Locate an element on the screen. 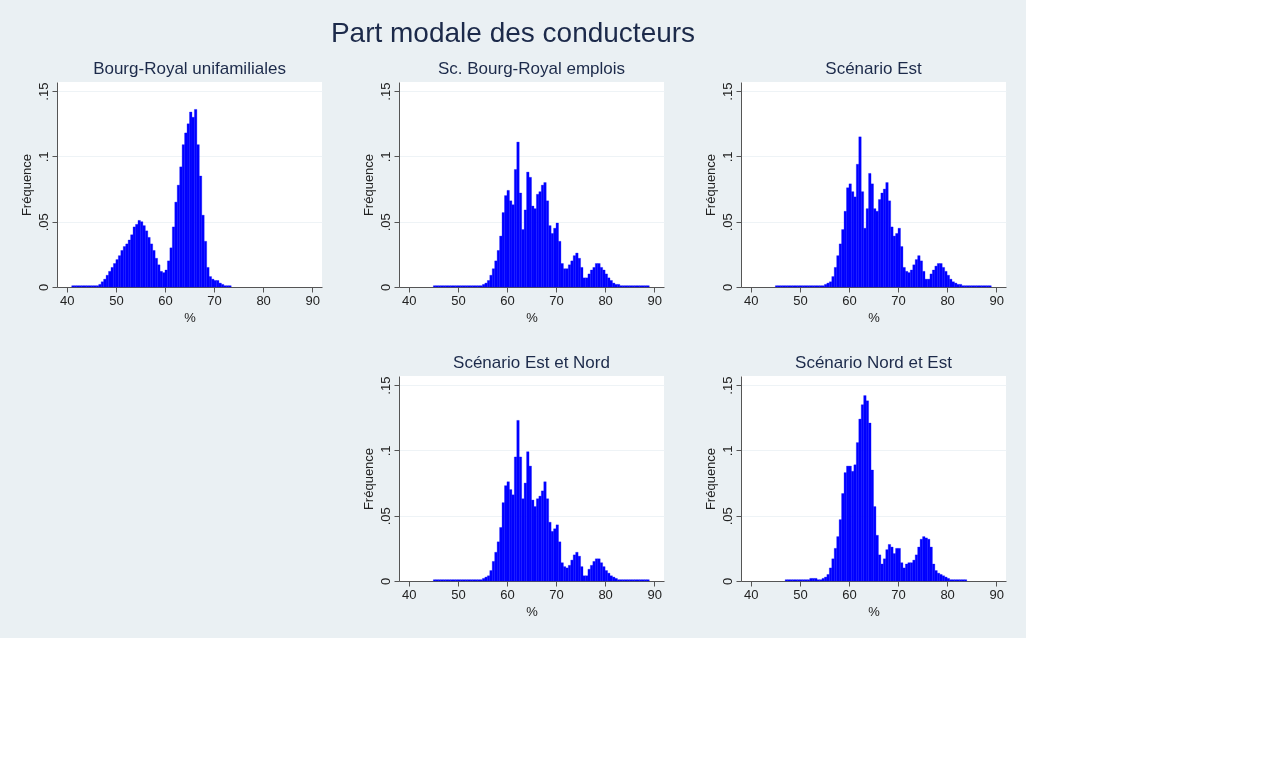 This screenshot has height=776, width=1278. text: Part modale des conducteurs is located at coordinates (513, 32).